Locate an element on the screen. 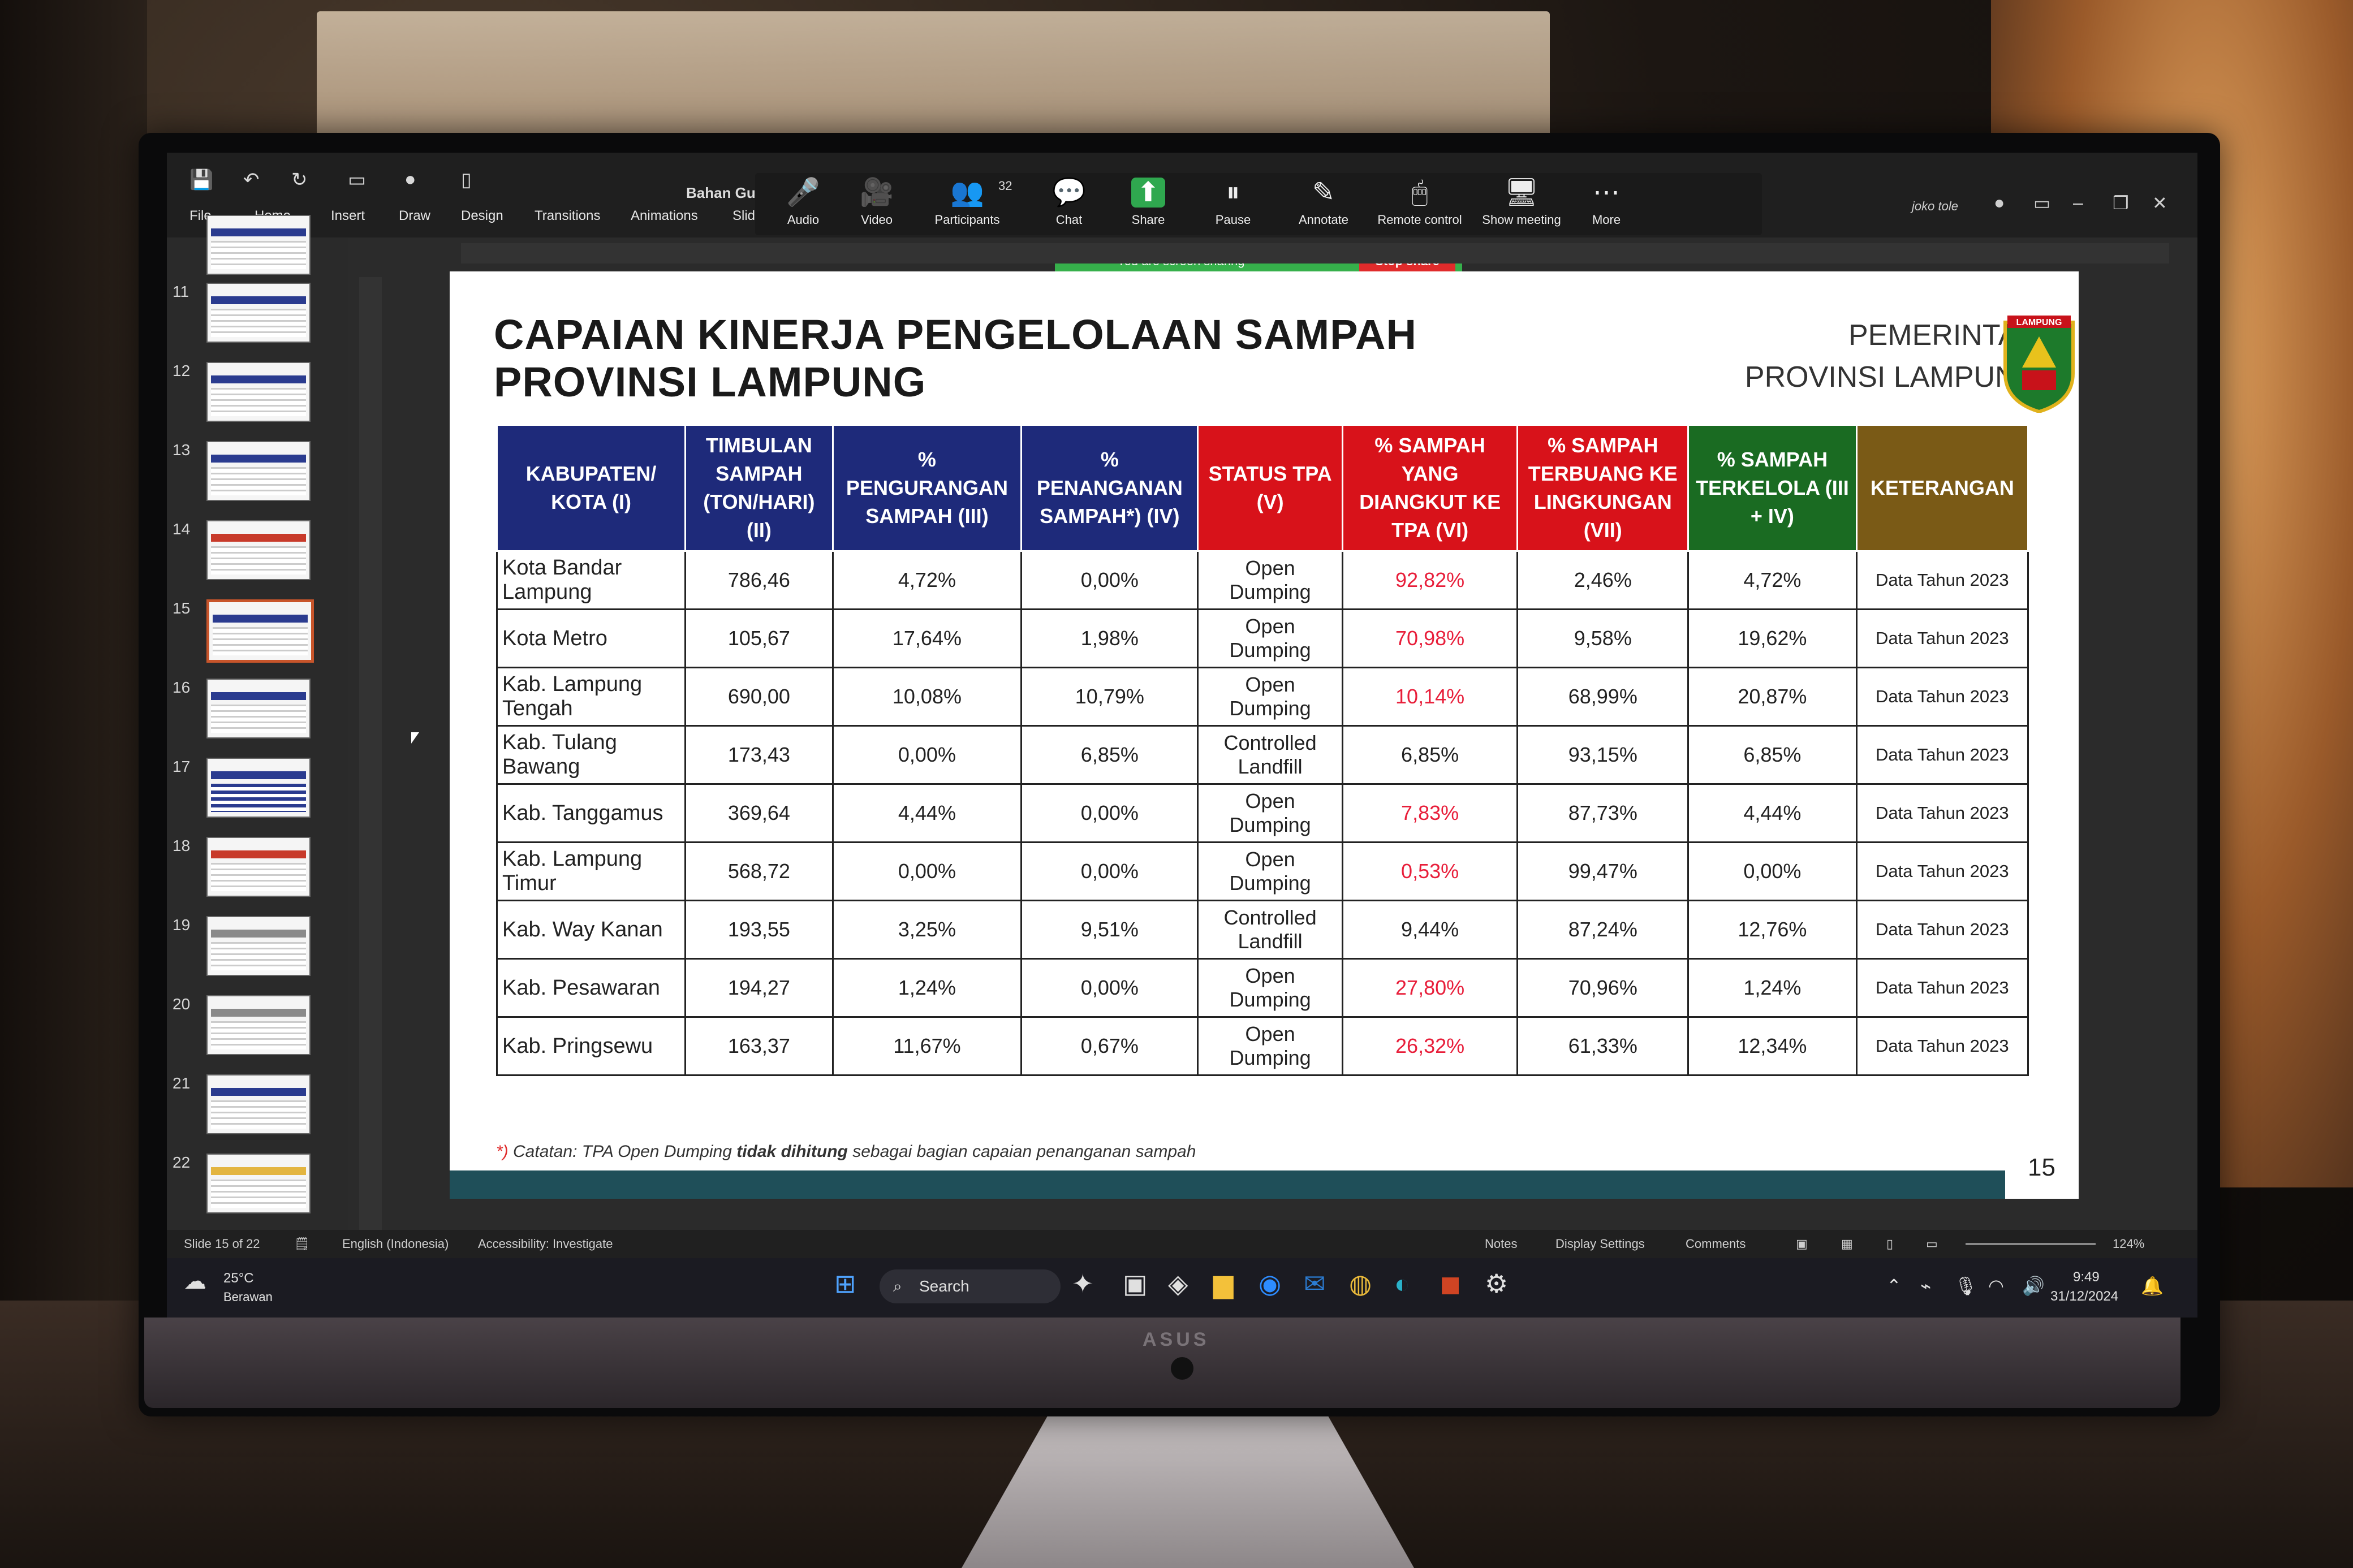 The height and width of the screenshot is (1568, 2353). slideshow-icon: ▭ is located at coordinates (358, 180).